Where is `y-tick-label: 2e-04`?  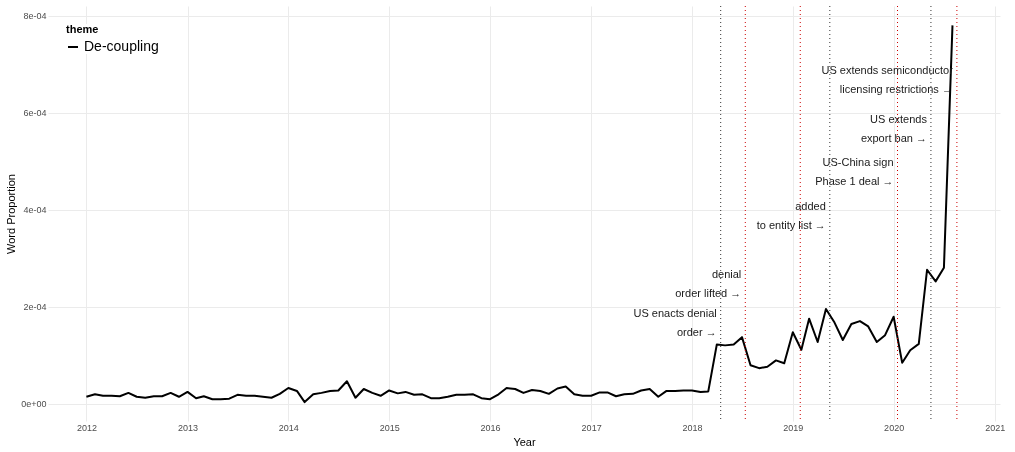 y-tick-label: 2e-04 is located at coordinates (35, 307).